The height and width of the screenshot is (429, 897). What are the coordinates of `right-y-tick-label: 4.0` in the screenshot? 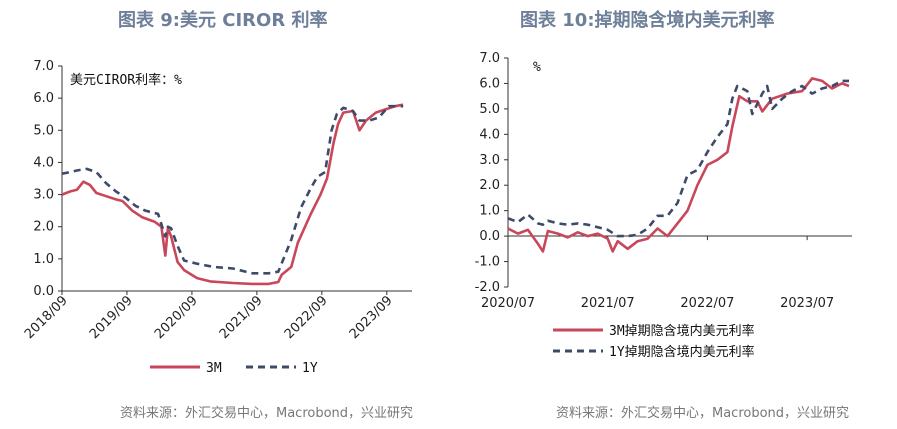 It's located at (489, 134).